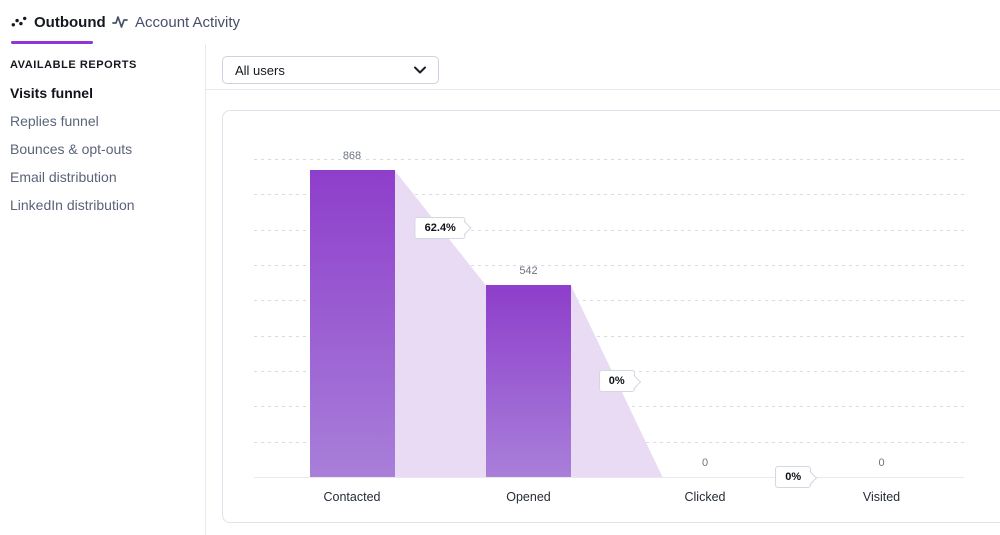 The height and width of the screenshot is (535, 1000). Describe the element at coordinates (609, 477) in the screenshot. I see `chart-baseline` at that location.